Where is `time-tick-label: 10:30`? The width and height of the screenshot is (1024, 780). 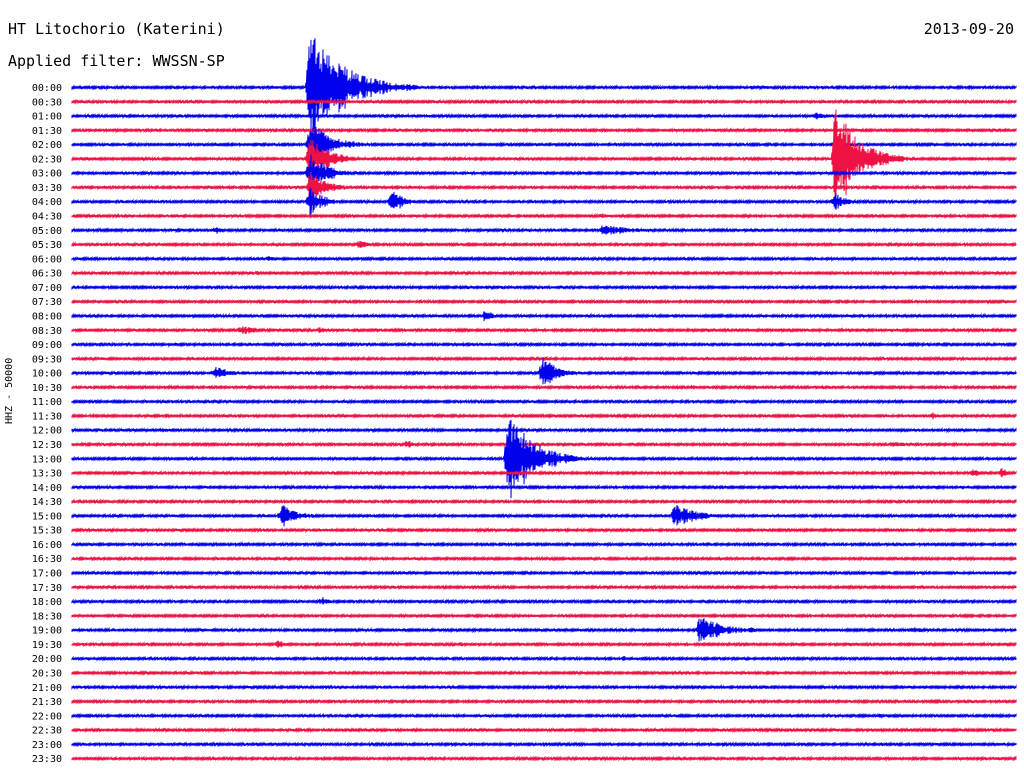
time-tick-label: 10:30 is located at coordinates (47, 388).